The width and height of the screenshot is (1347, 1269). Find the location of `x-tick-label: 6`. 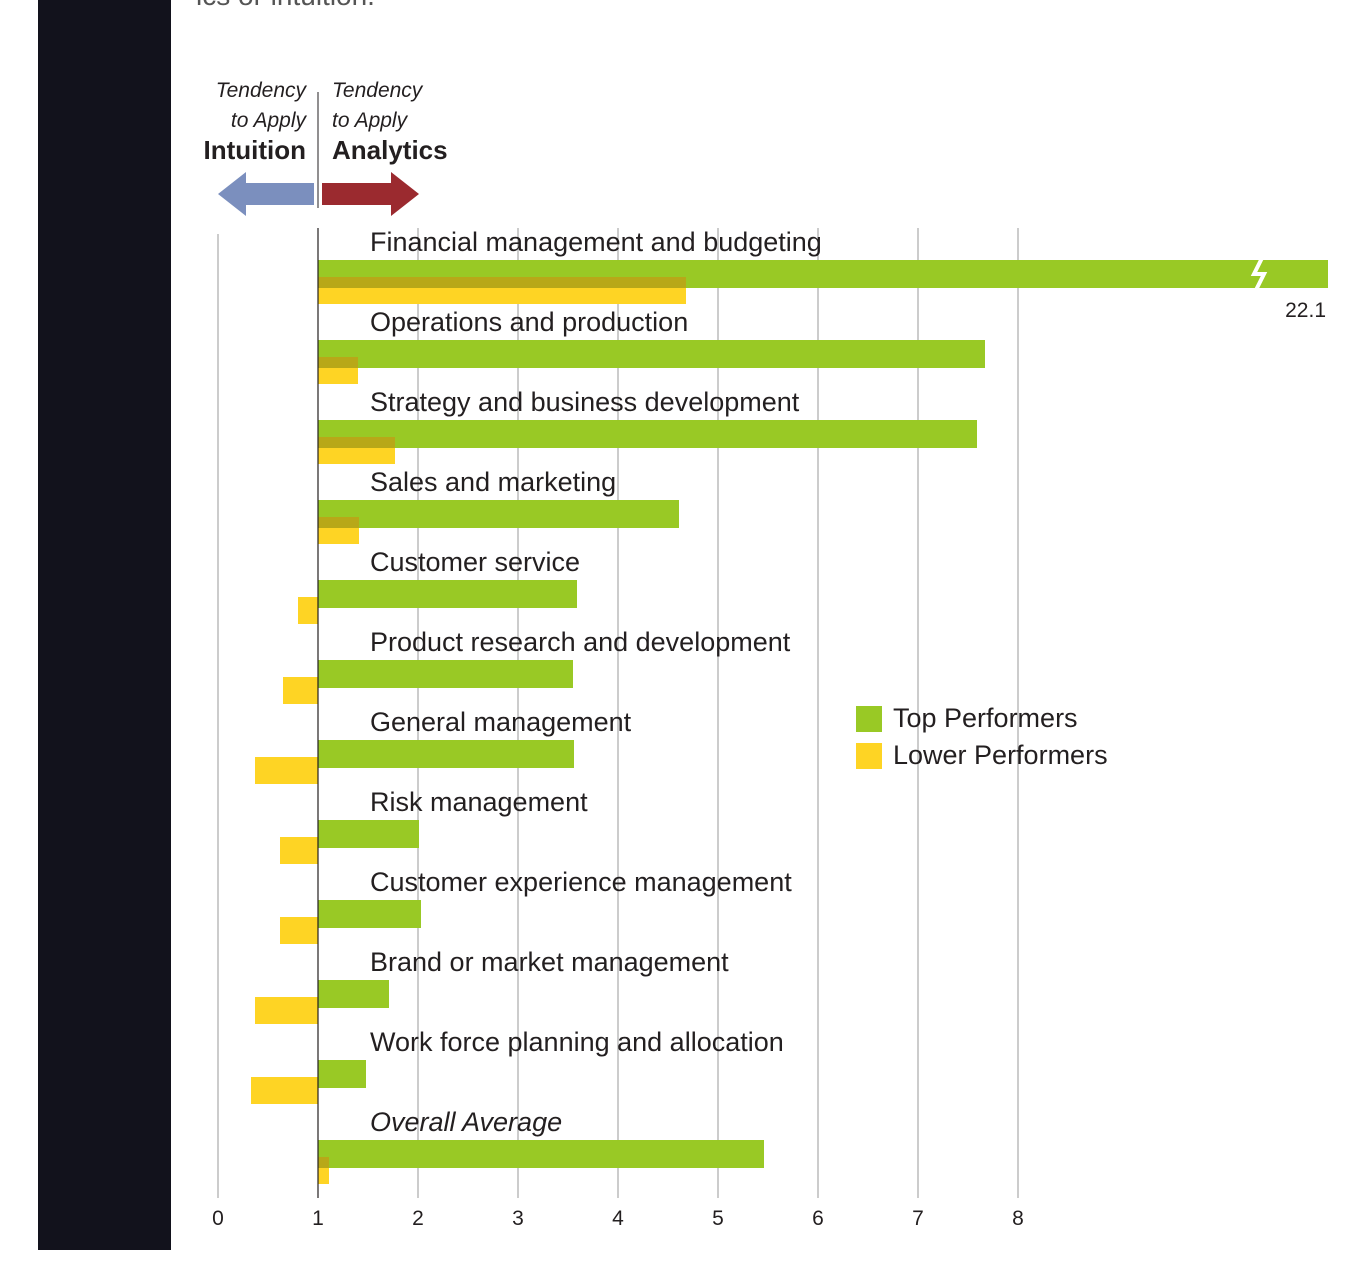

x-tick-label: 6 is located at coordinates (818, 1218).